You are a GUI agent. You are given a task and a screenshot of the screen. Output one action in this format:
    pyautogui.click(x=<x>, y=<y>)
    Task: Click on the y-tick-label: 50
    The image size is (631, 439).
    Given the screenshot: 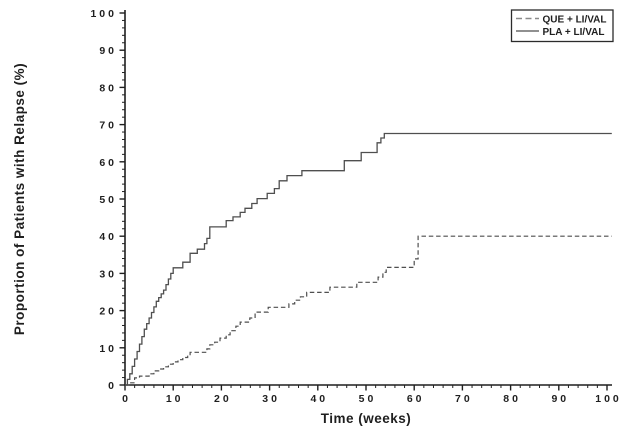 What is the action you would take?
    pyautogui.click(x=108, y=200)
    